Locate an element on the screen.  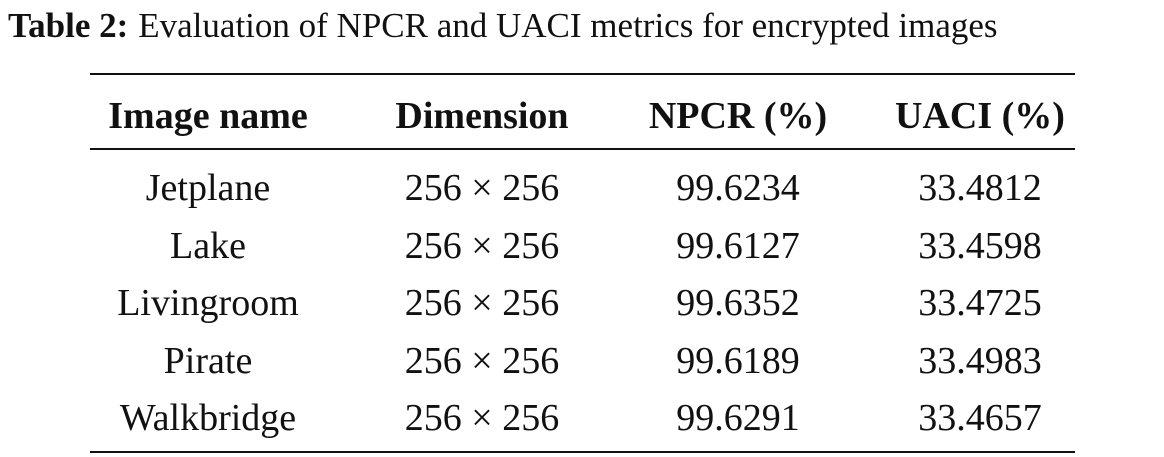
table-cell: 33.4725 is located at coordinates (980, 303).